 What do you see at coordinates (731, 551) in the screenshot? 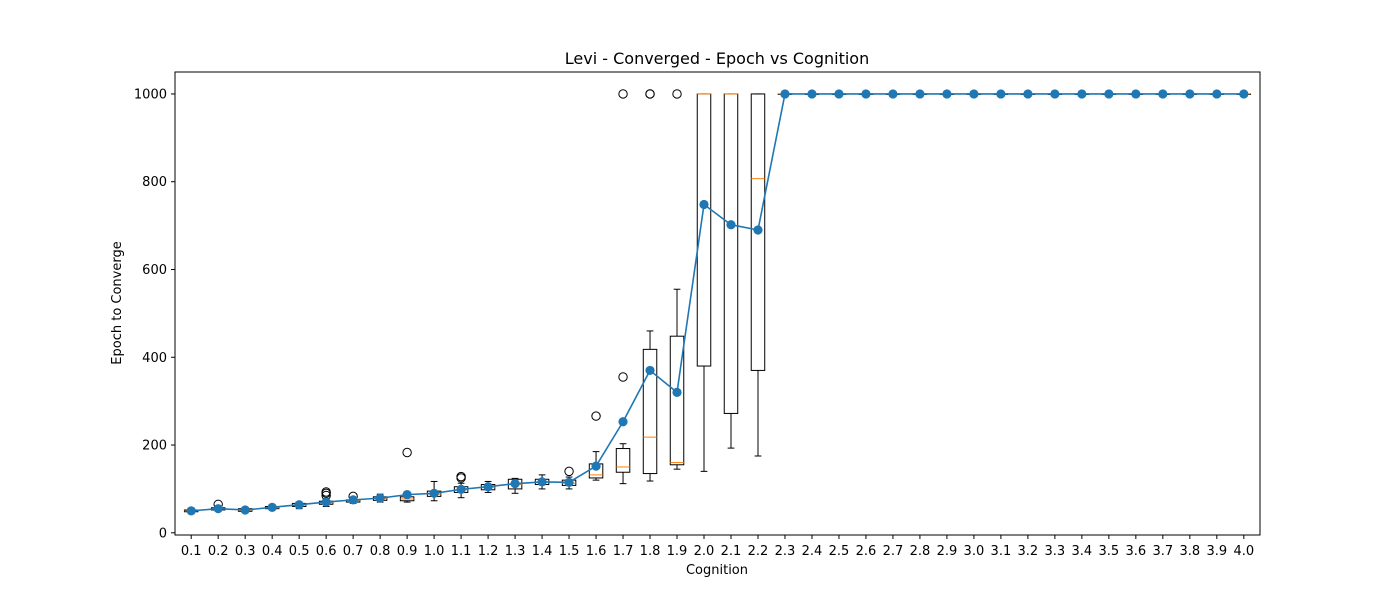
I see `x-tick-label-20: 2.1` at bounding box center [731, 551].